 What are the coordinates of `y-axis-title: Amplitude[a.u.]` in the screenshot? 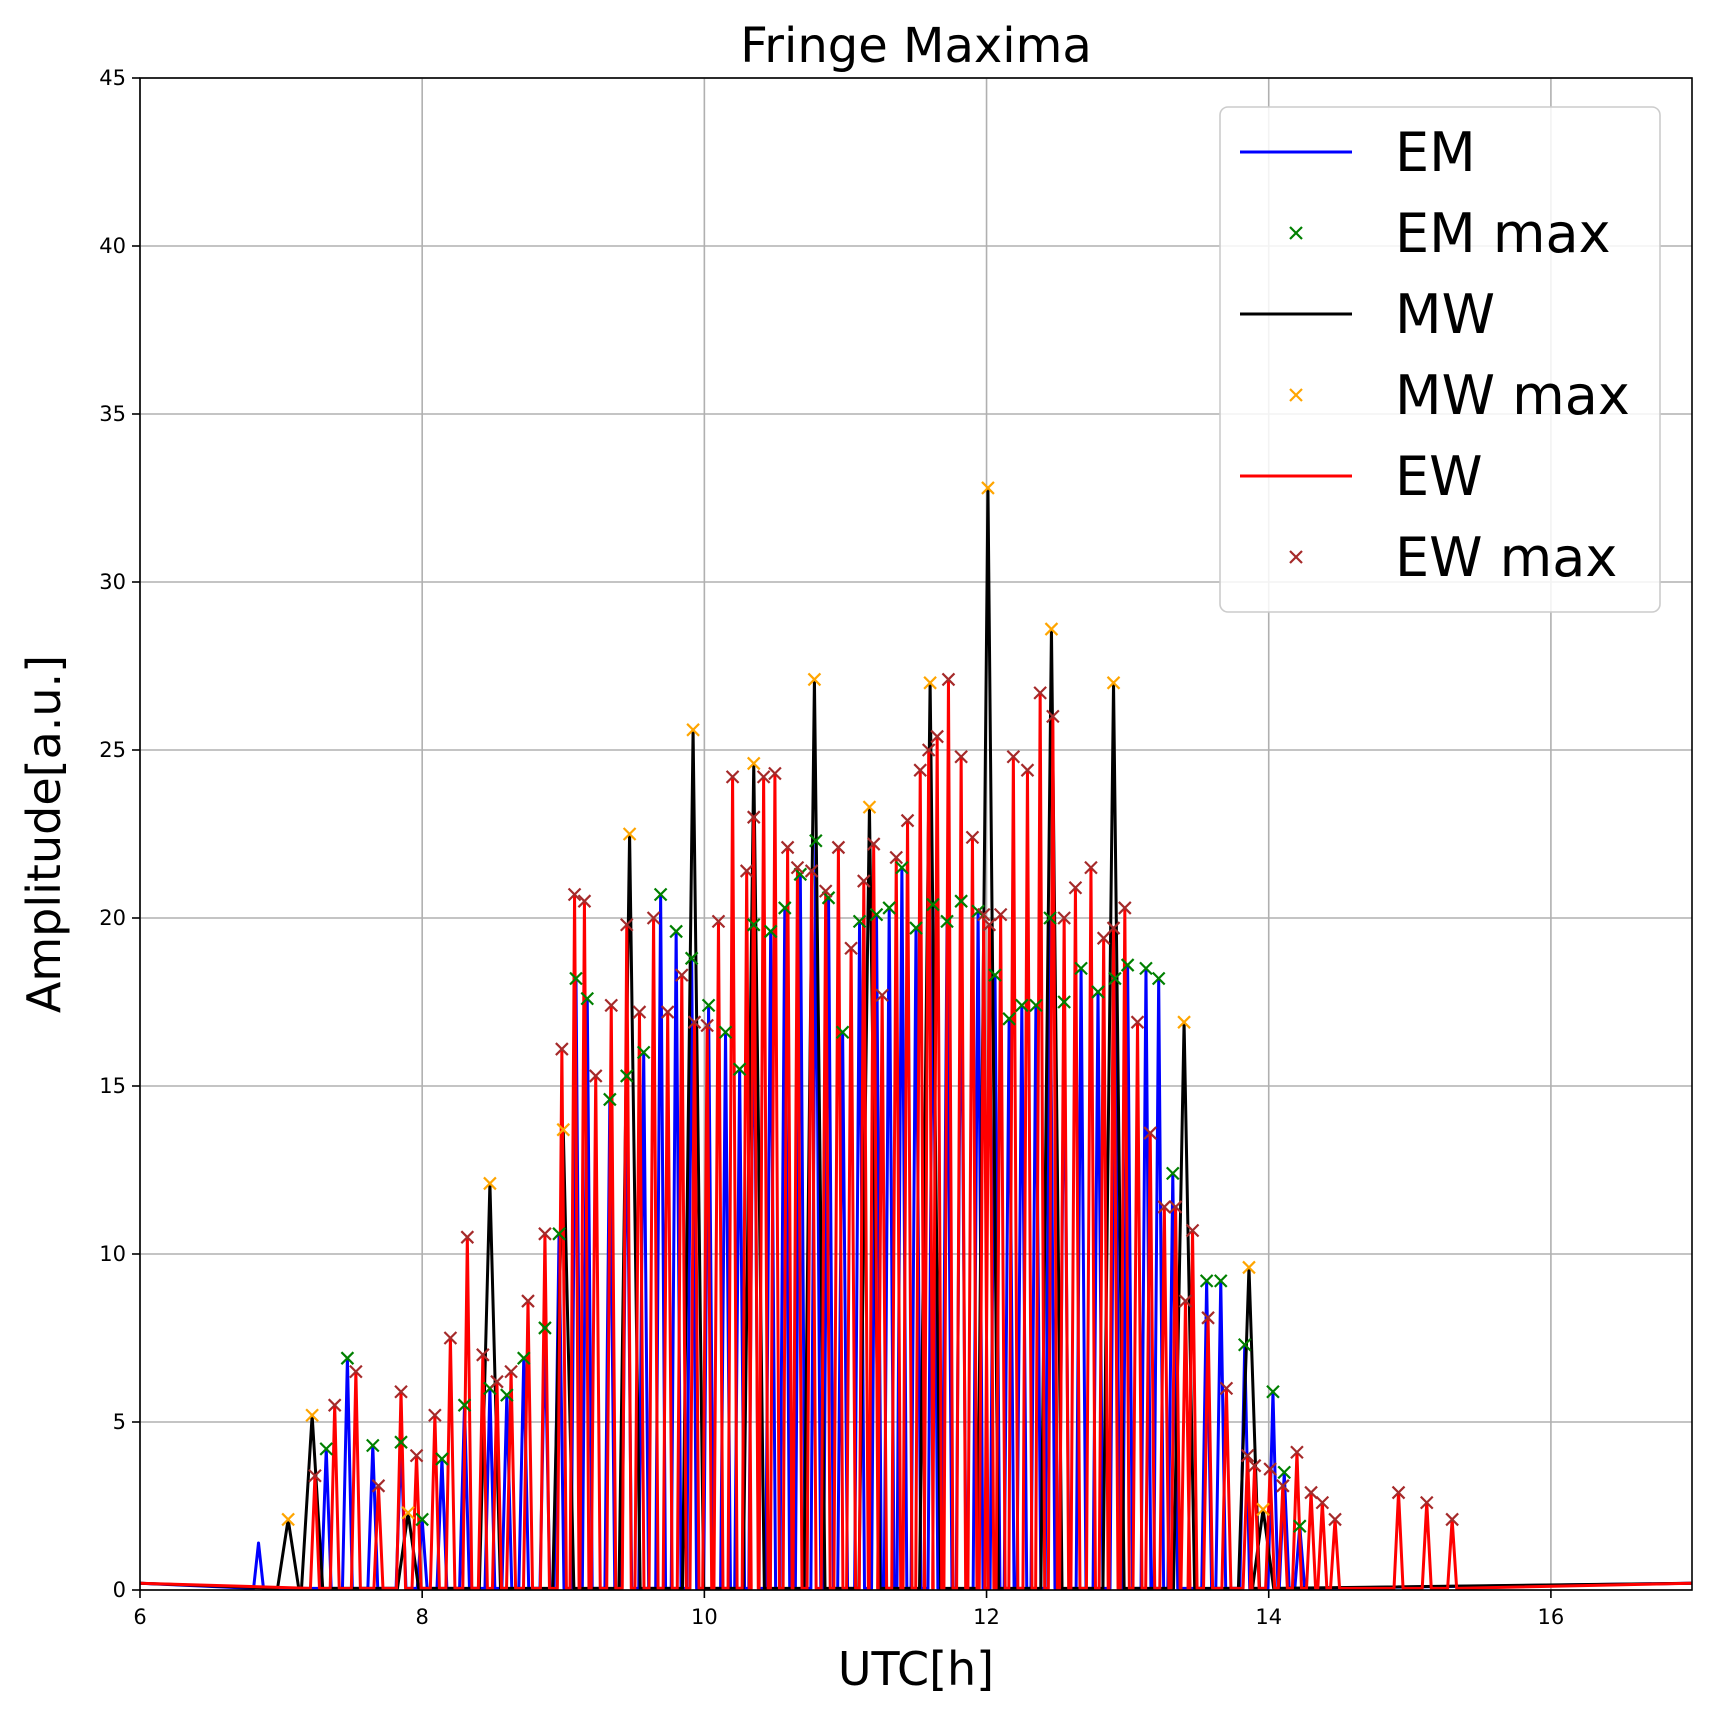 It's located at (44, 834).